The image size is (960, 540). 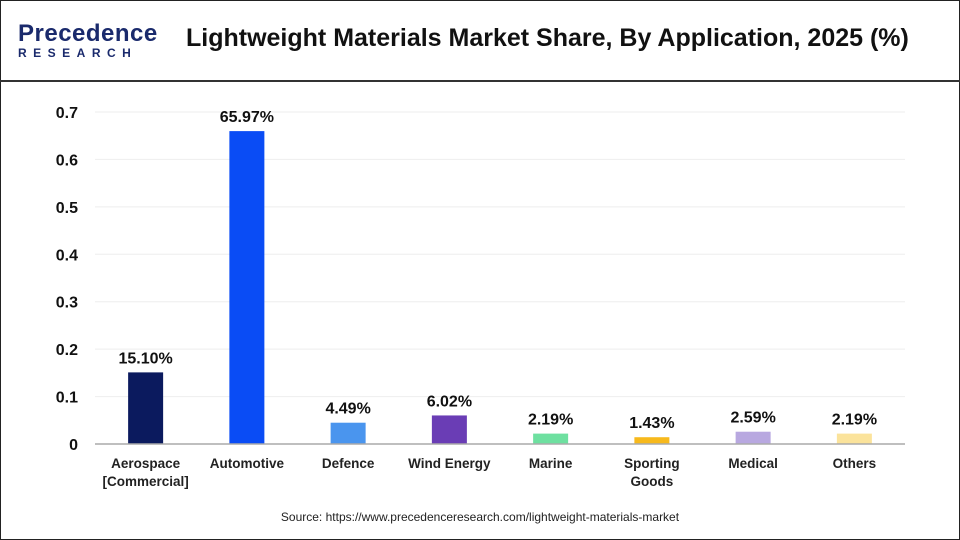 What do you see at coordinates (67, 160) in the screenshot?
I see `y-tick-label: 0.6` at bounding box center [67, 160].